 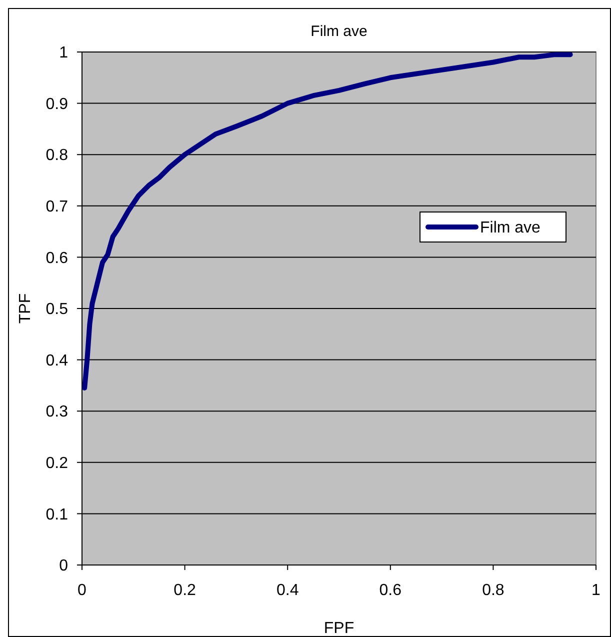 I want to click on y-tick-label: 0.8, so click(x=57, y=155).